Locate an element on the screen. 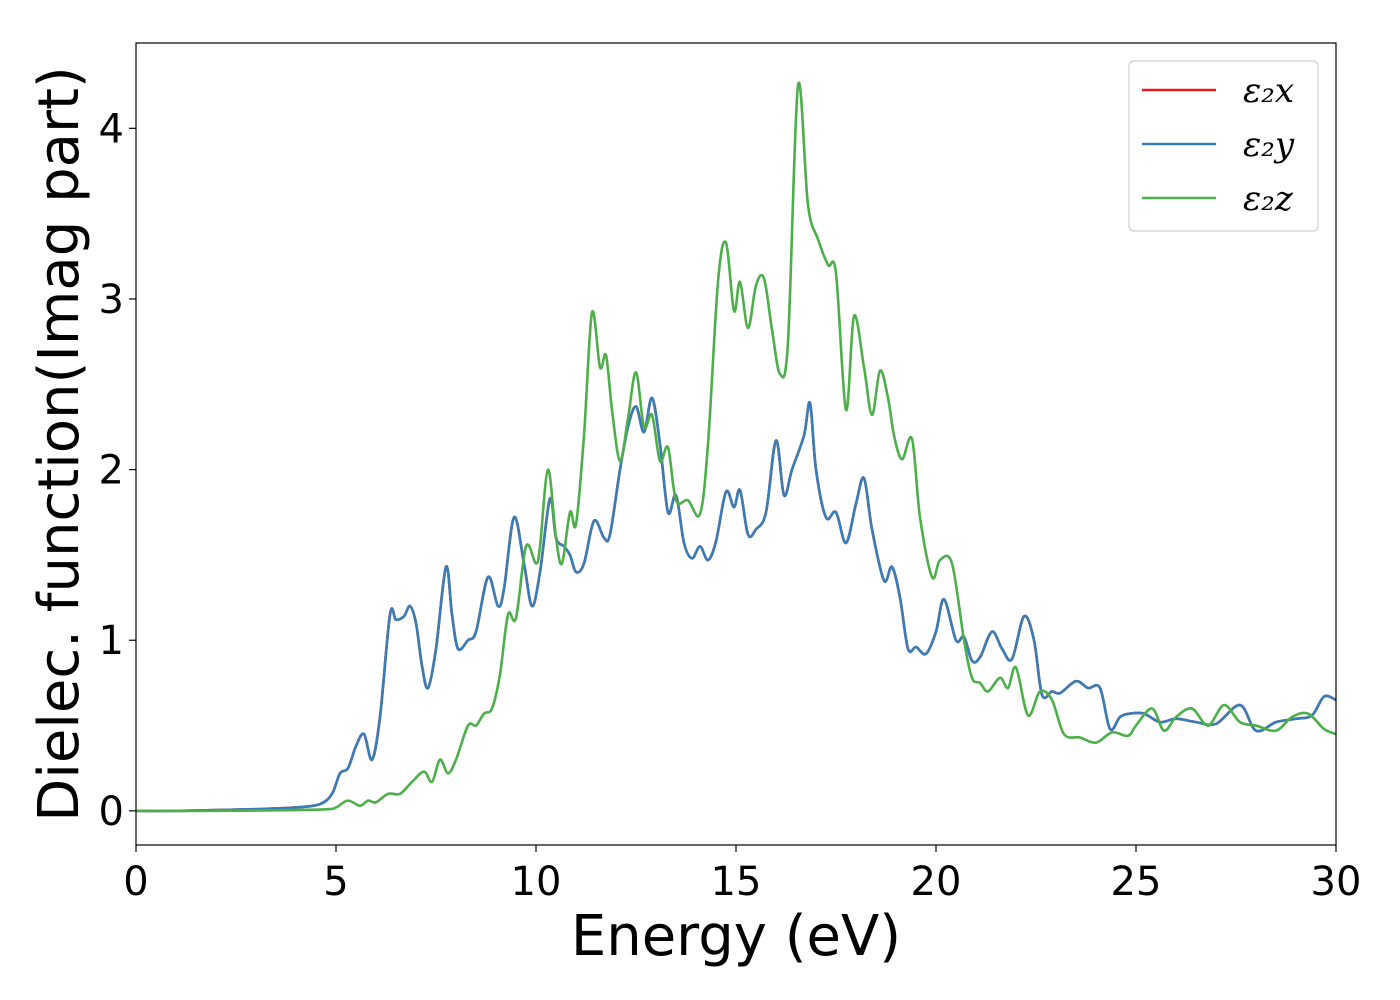  y-axis-title: Dielec. function(Imag part) is located at coordinates (59, 444).